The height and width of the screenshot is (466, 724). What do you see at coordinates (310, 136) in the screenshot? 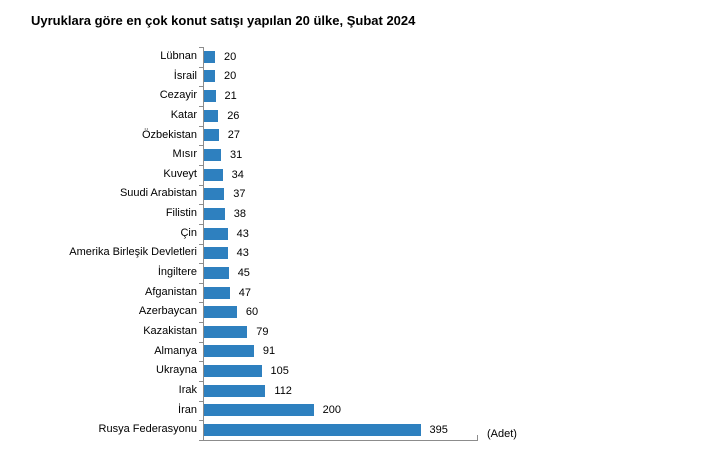
I see `bar-row: Özbekistan 27` at bounding box center [310, 136].